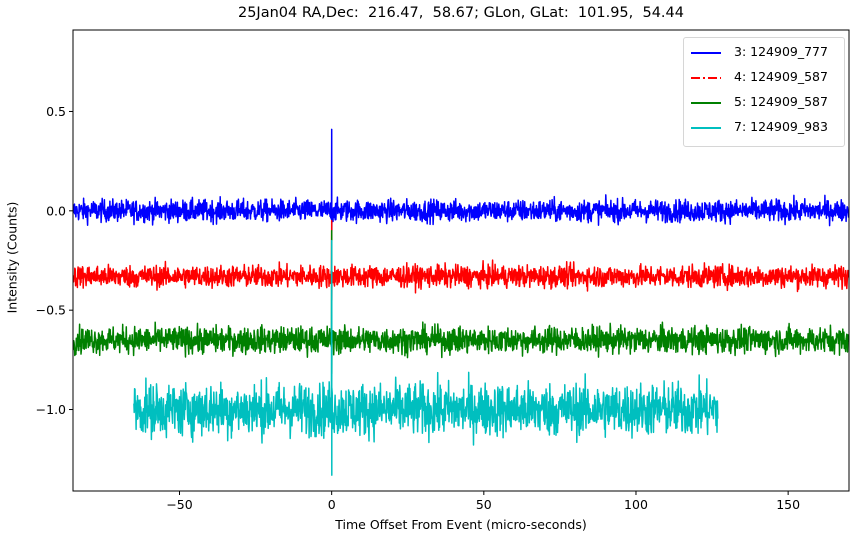 Image resolution: width=858 pixels, height=545 pixels. I want to click on x-tick-label: 150, so click(788, 504).